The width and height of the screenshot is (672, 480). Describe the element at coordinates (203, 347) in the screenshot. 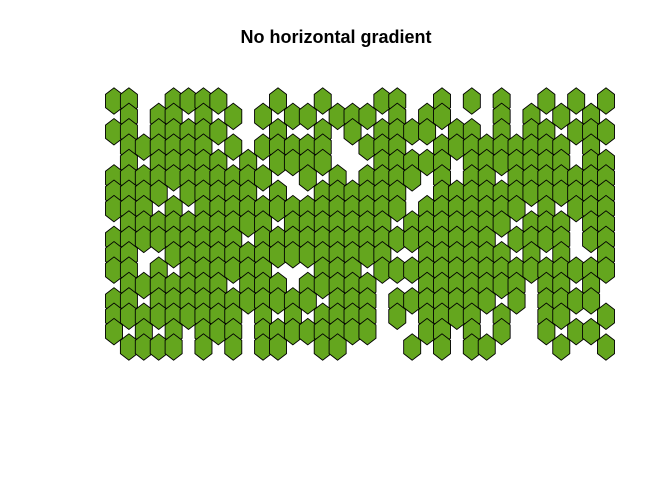

I see `hexagon-cell-r17-c7` at that location.